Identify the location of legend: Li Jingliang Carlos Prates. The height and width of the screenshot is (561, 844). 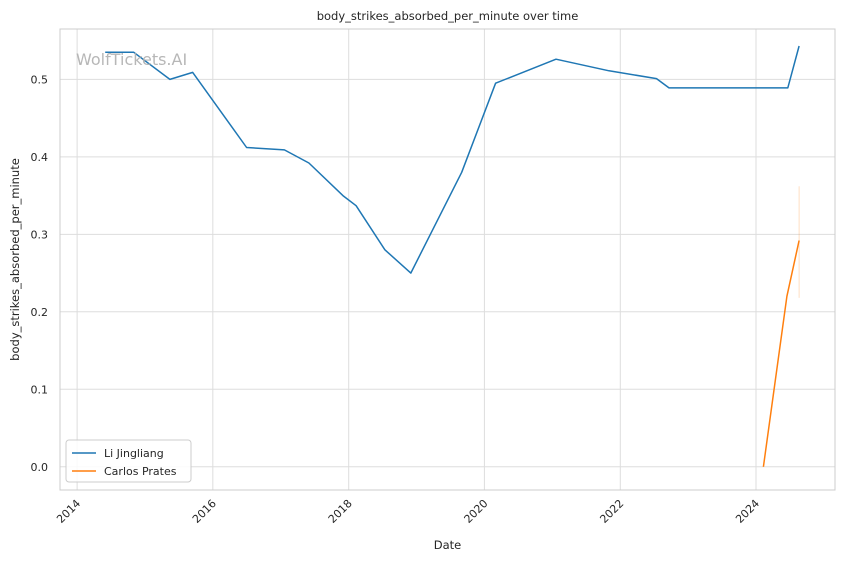
(128, 461).